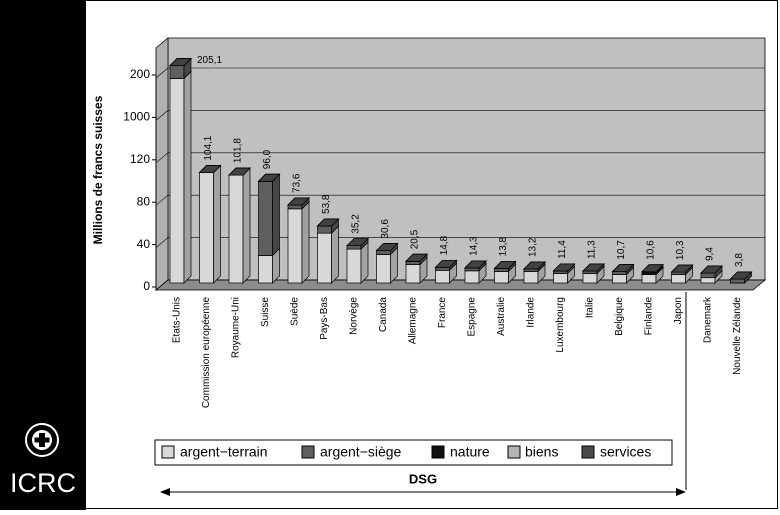 The width and height of the screenshot is (780, 515). I want to click on x-tick-label: Espagne, so click(472, 317).